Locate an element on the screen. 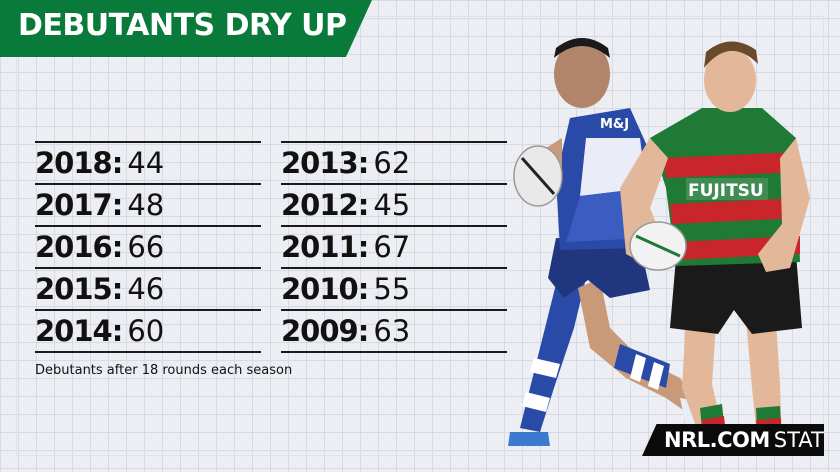  stat-row: 2013: 62 is located at coordinates (394, 162).